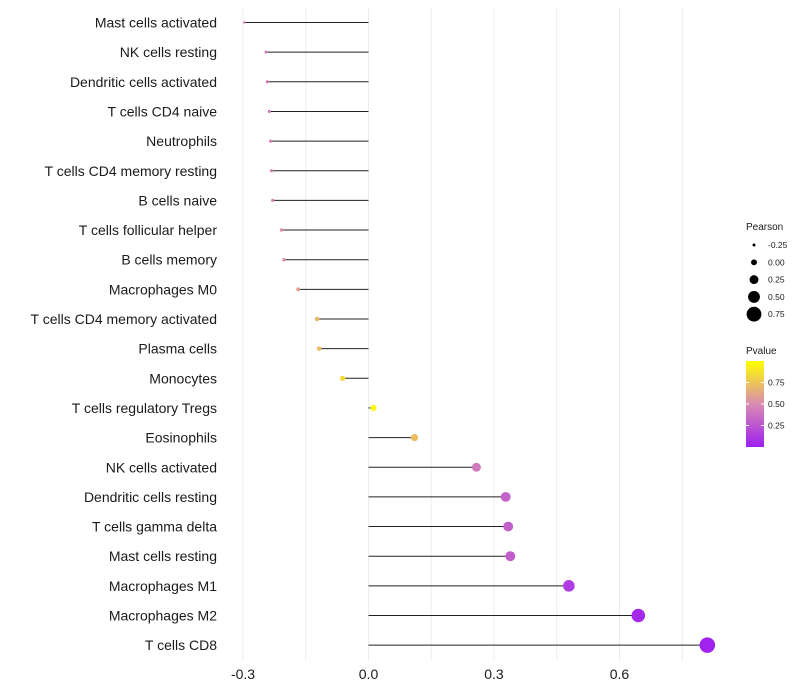 The height and width of the screenshot is (700, 800). I want to click on category-label: Eosinophils, so click(181, 438).